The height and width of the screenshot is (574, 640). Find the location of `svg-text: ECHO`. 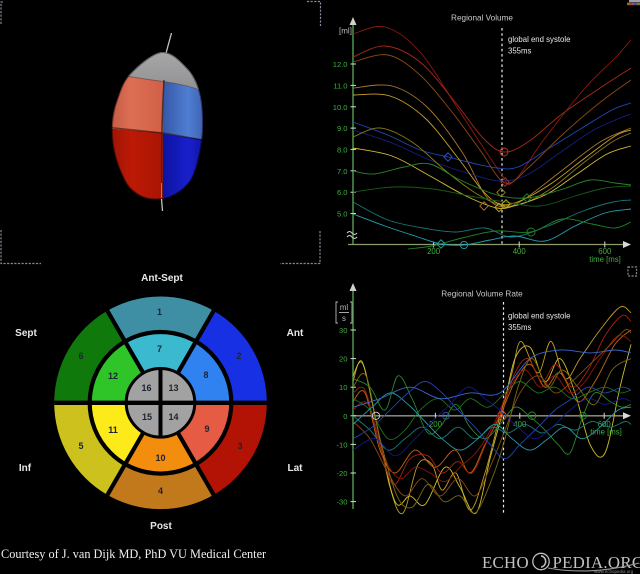

svg-text: ECHO is located at coordinates (505, 562).